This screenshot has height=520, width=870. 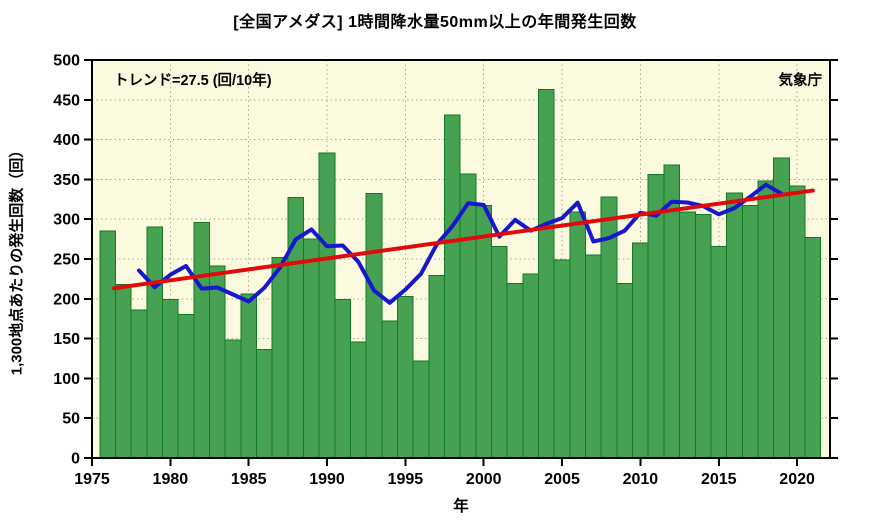 I want to click on svg-text: 1975, so click(x=92, y=479).